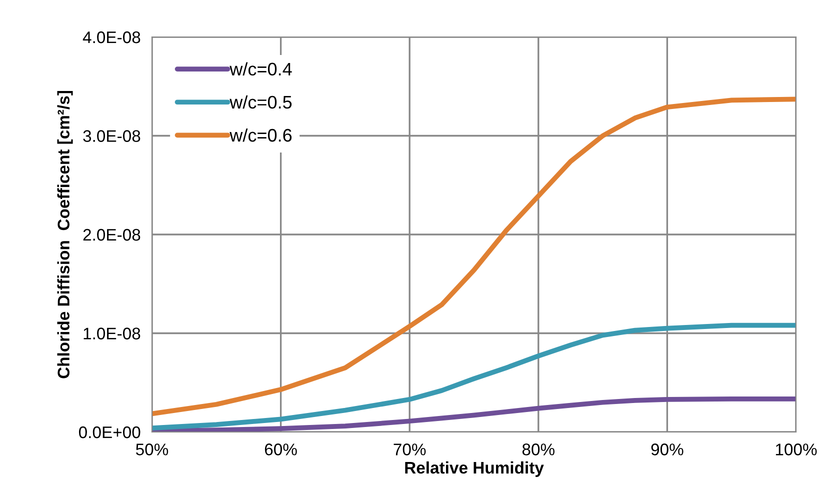  Describe the element at coordinates (410, 450) in the screenshot. I see `x-tick-label: 70%` at that location.